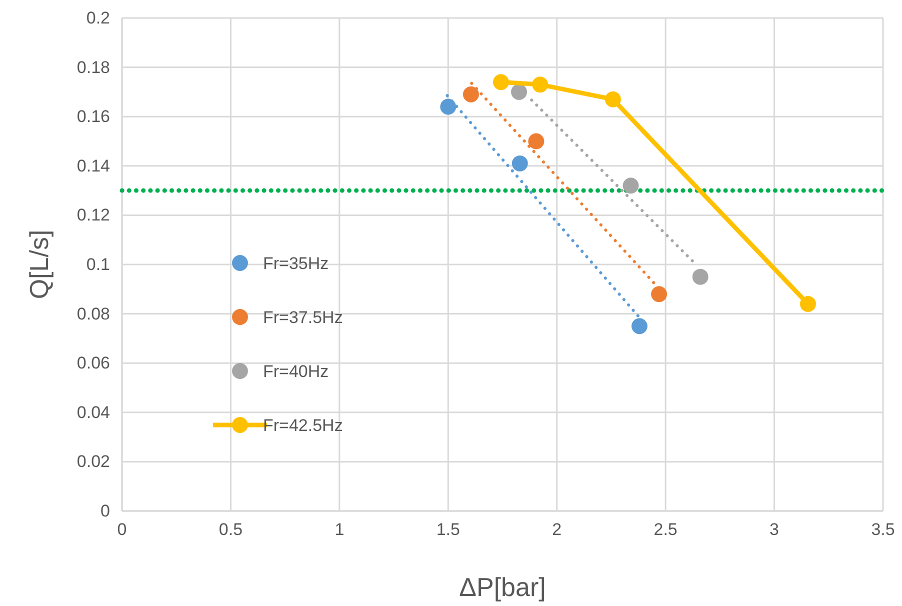 The width and height of the screenshot is (902, 606). What do you see at coordinates (93, 462) in the screenshot?
I see `y-tick-label: 0.02` at bounding box center [93, 462].